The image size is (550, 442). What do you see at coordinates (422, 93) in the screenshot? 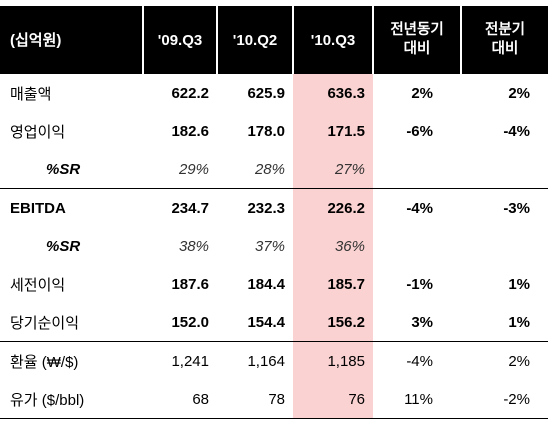
I see `cell-yoy: 2%` at bounding box center [422, 93].